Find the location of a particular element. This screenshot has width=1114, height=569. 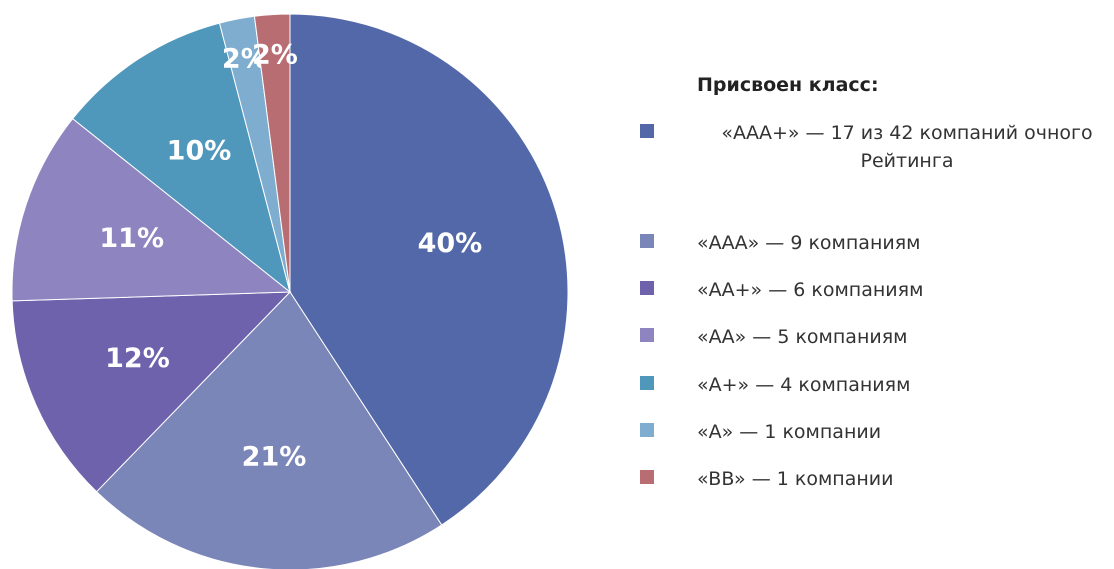

slice-label: 2% is located at coordinates (275, 55).